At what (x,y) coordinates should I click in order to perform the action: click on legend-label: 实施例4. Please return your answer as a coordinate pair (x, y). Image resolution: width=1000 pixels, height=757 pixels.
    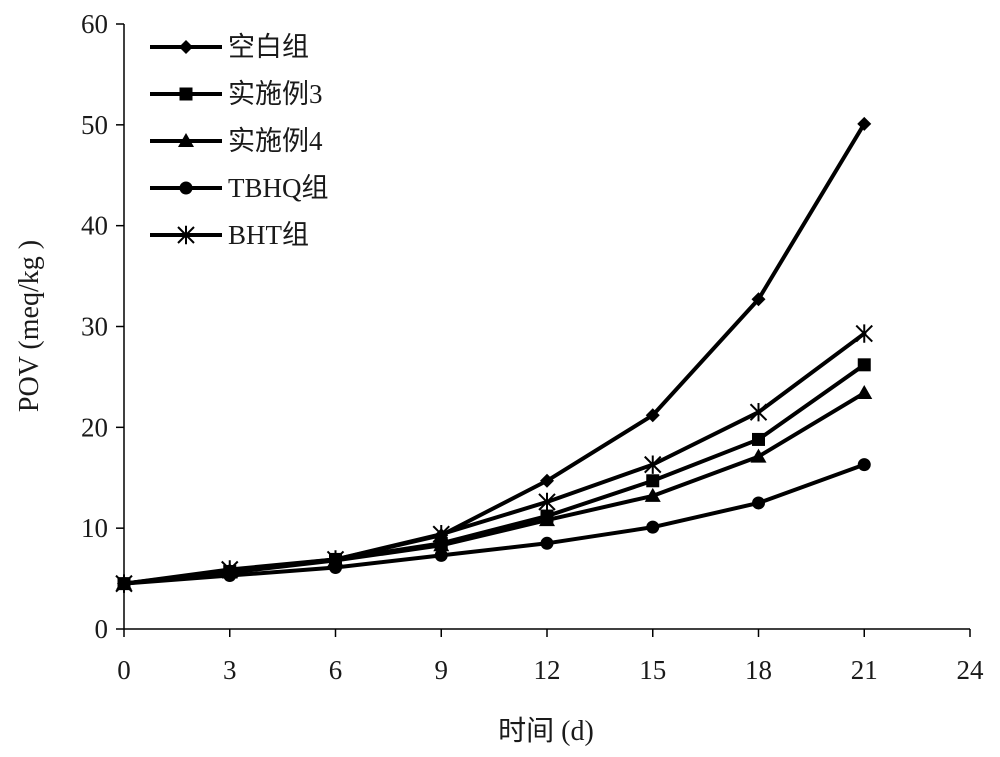
    Looking at the image, I should click on (275, 141).